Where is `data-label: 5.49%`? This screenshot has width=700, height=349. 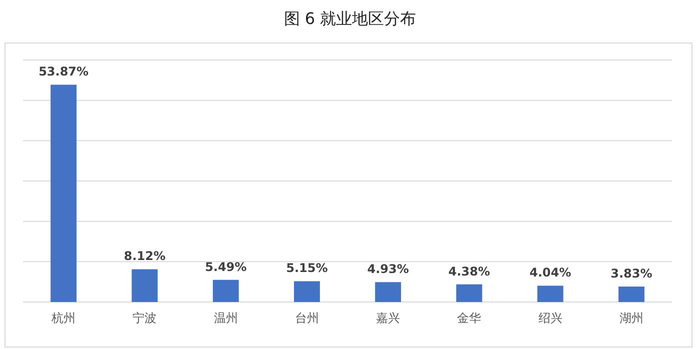 data-label: 5.49% is located at coordinates (225, 267).